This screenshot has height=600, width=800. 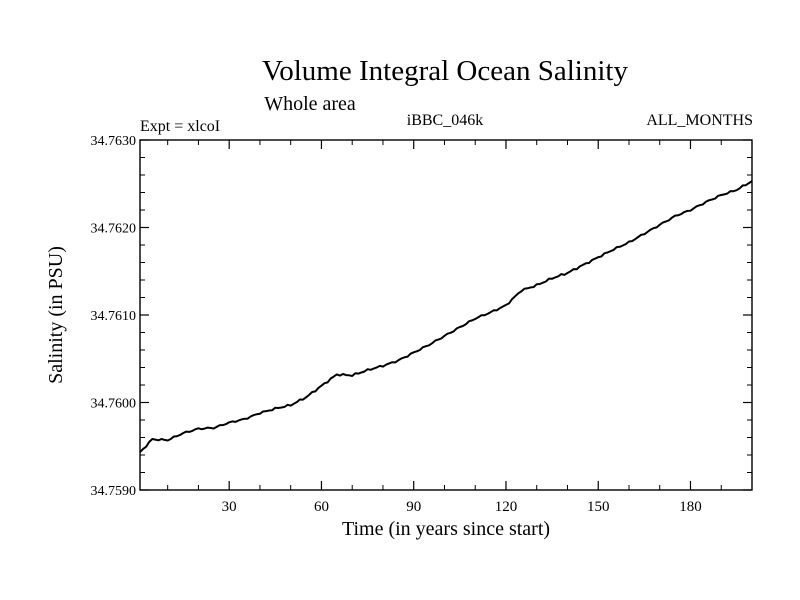 What do you see at coordinates (114, 141) in the screenshot?
I see `y-tick-label: 34.7630` at bounding box center [114, 141].